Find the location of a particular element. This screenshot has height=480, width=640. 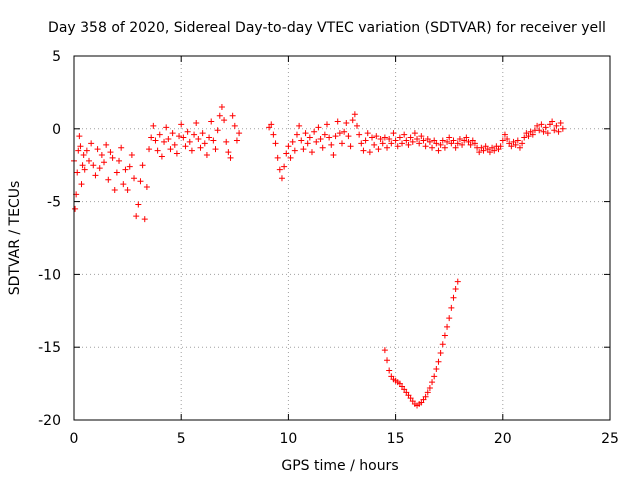

x-tick-label: 5 is located at coordinates (181, 439).